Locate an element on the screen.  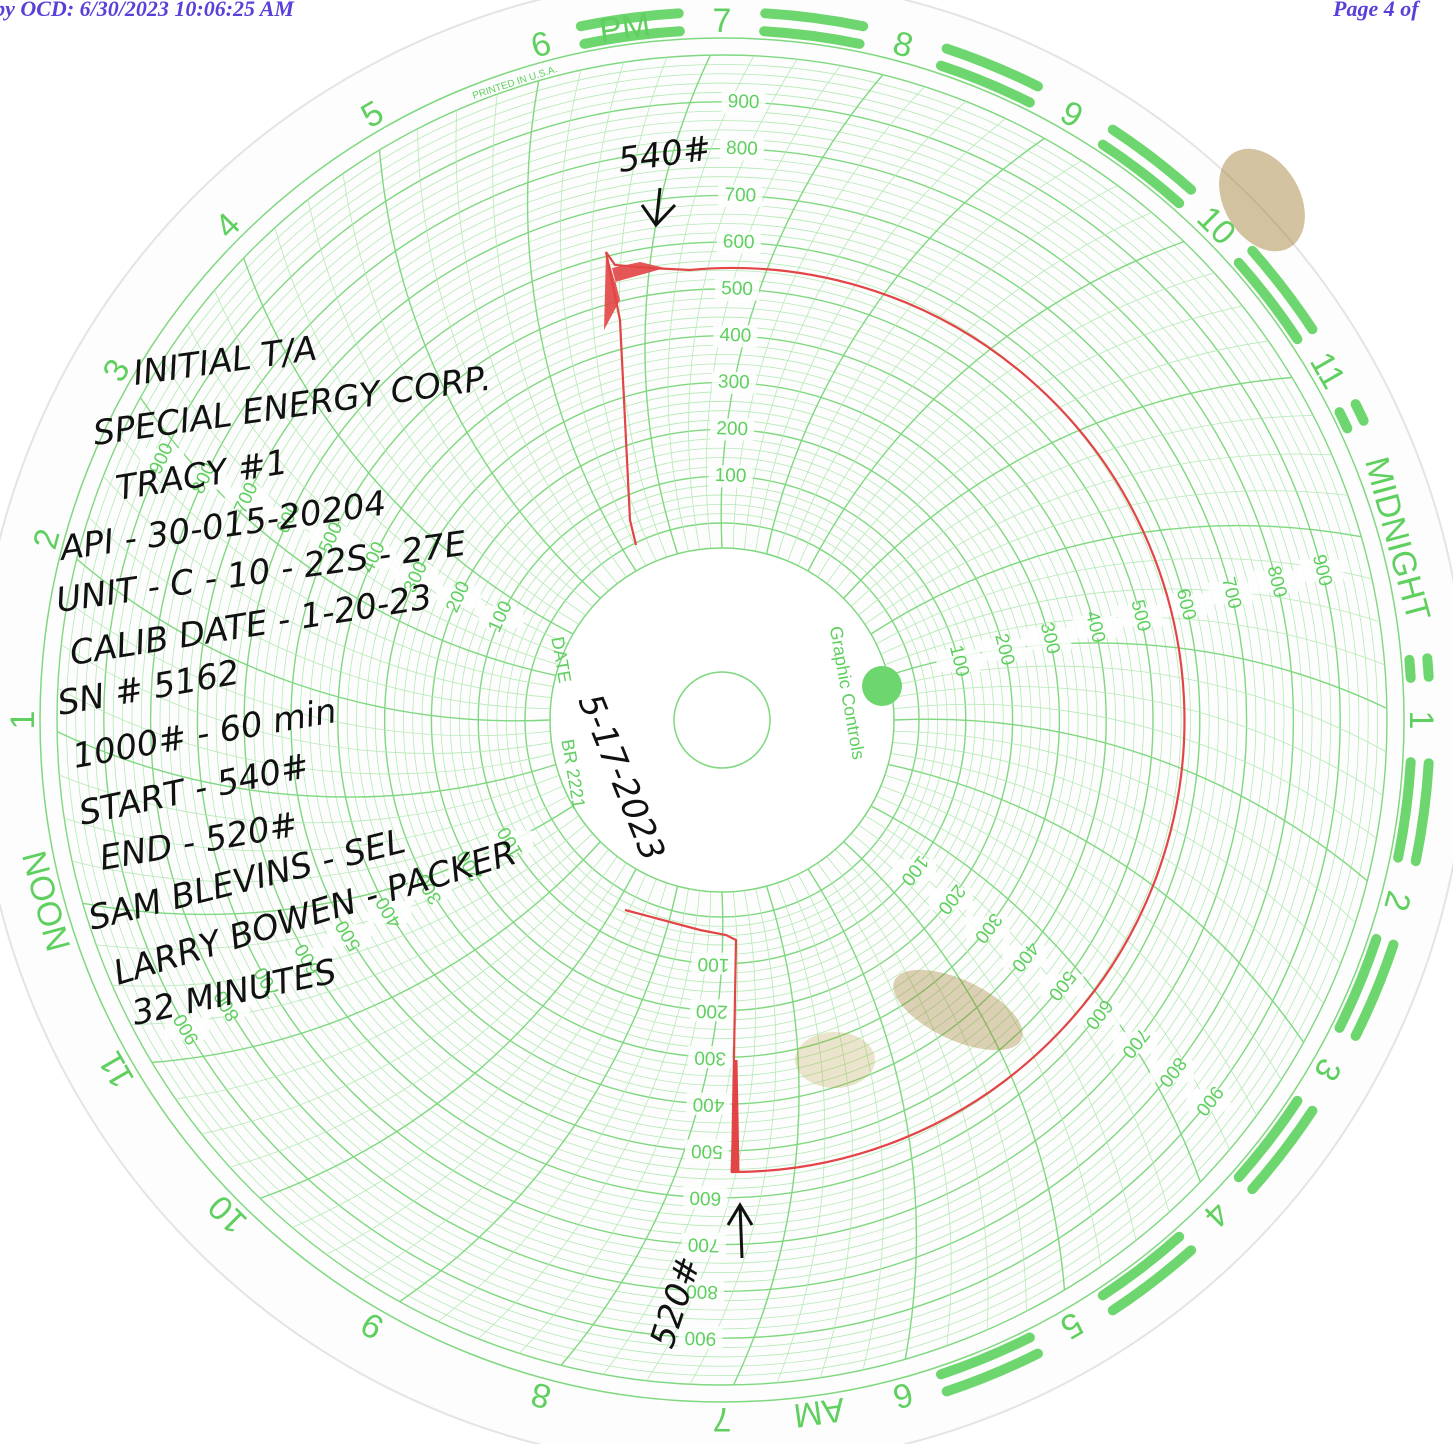
pen-trace-heavy is located at coordinates (735, 1116).